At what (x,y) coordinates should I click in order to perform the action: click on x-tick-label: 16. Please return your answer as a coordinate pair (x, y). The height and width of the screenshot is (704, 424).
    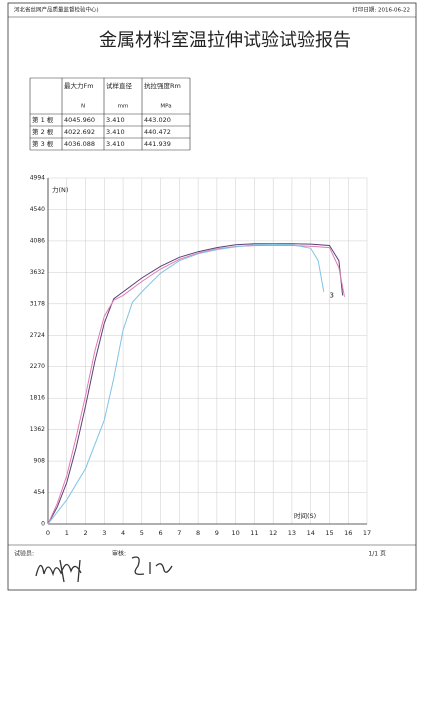
    Looking at the image, I should click on (348, 533).